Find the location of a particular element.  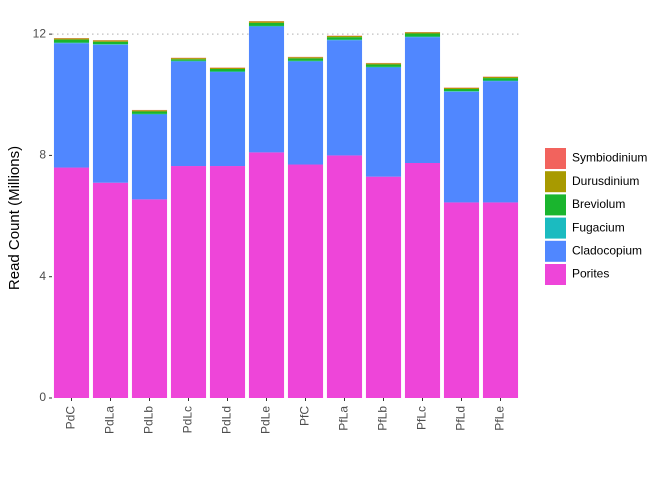

bar-PfLc-fugacium is located at coordinates (422, 37).